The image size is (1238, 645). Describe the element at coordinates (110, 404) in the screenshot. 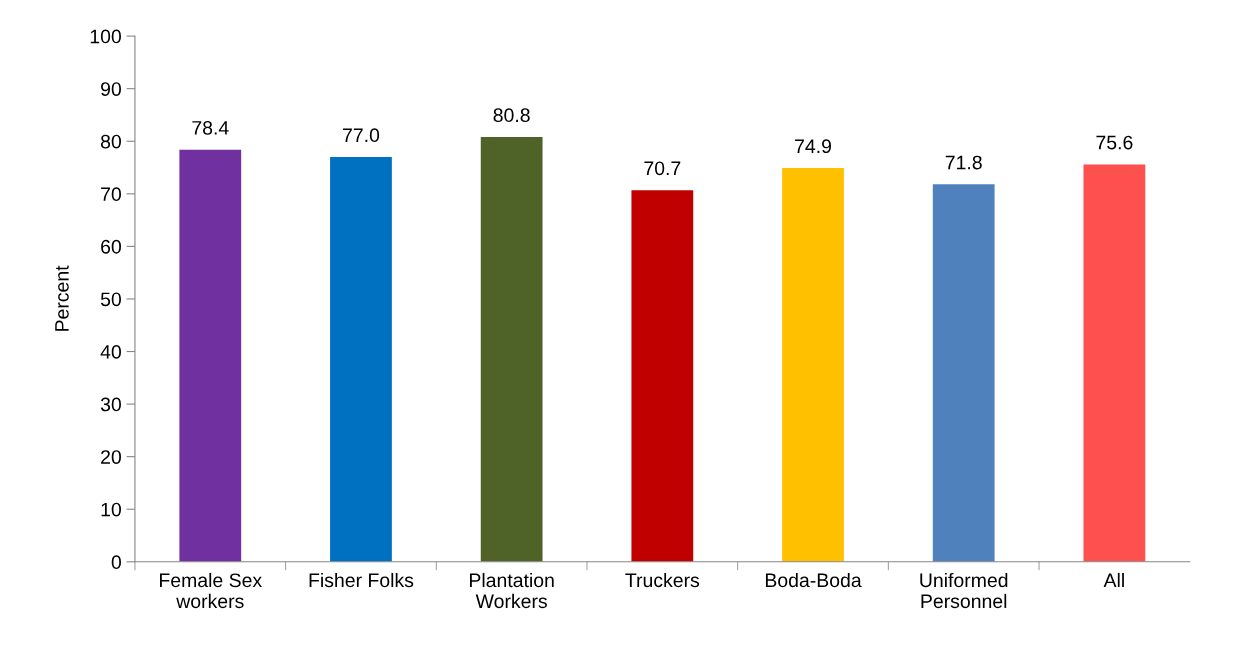

I see `y-tick-label: 30` at that location.